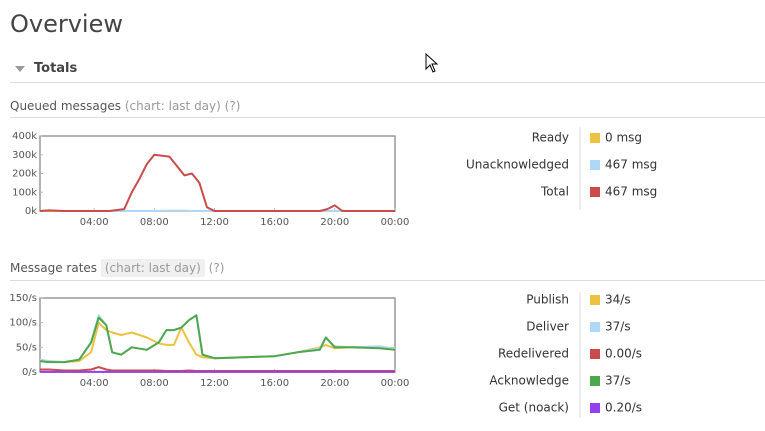 Image resolution: width=765 pixels, height=431 pixels. I want to click on legend-label: Get (noack), so click(534, 408).